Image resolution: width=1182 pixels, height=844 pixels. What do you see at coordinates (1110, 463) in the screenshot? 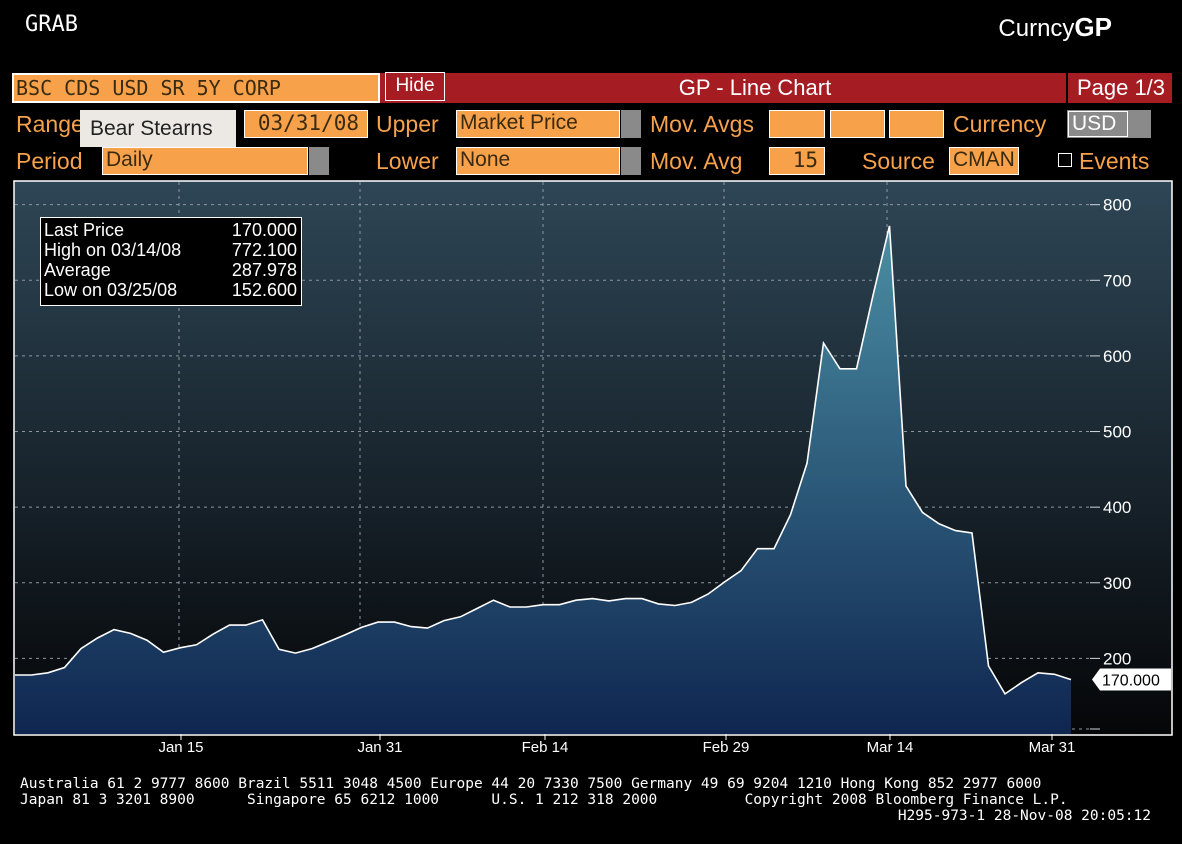
I see `y-axis: 200 300 400 500 600 700 800` at bounding box center [1110, 463].